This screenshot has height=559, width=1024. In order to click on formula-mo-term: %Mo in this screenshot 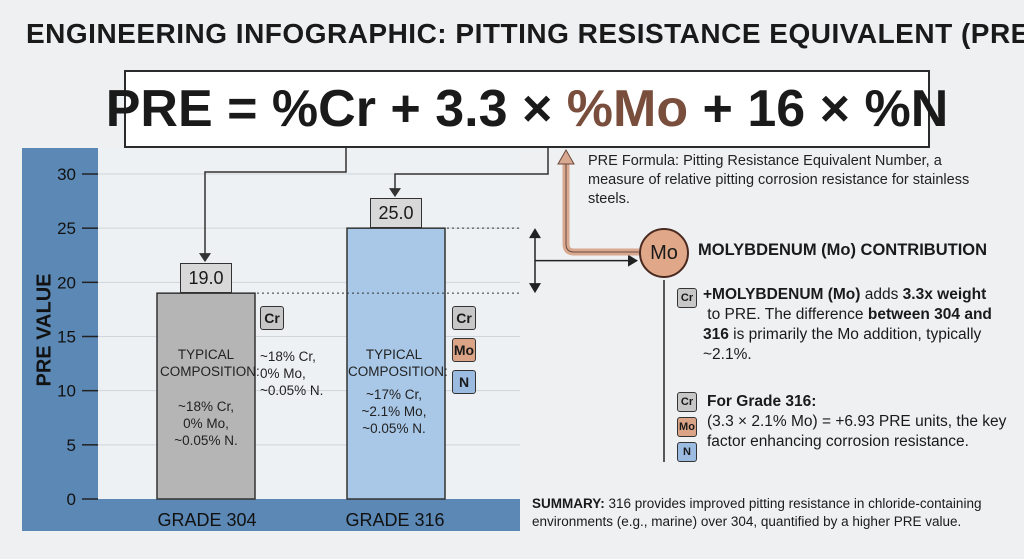, I will do `click(627, 109)`.